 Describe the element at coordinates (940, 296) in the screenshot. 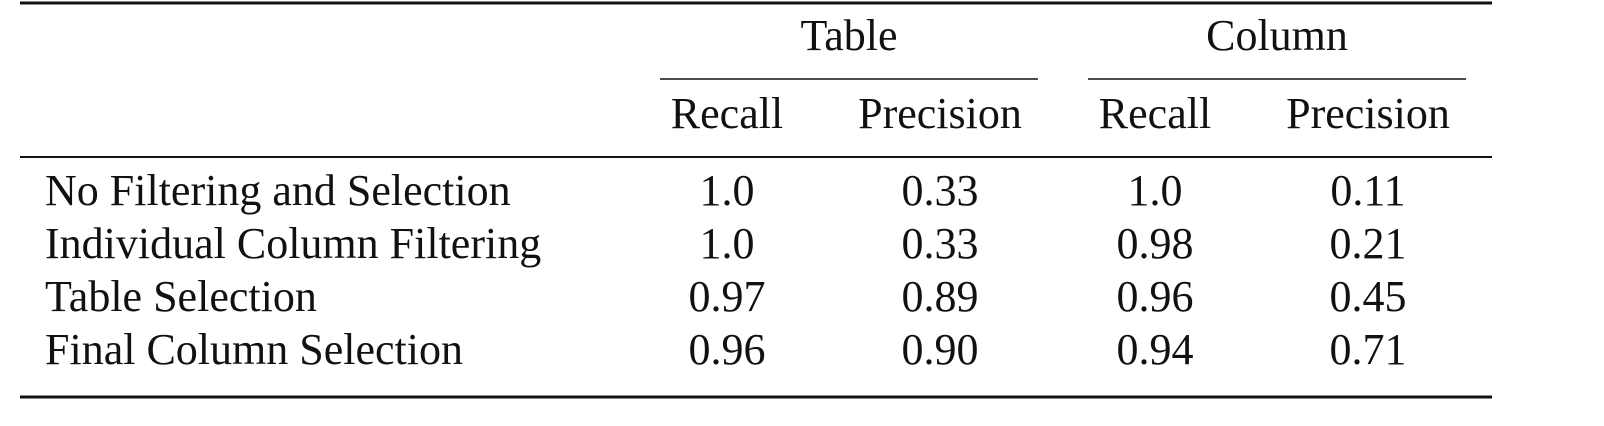

I see `cell: 0.89` at that location.